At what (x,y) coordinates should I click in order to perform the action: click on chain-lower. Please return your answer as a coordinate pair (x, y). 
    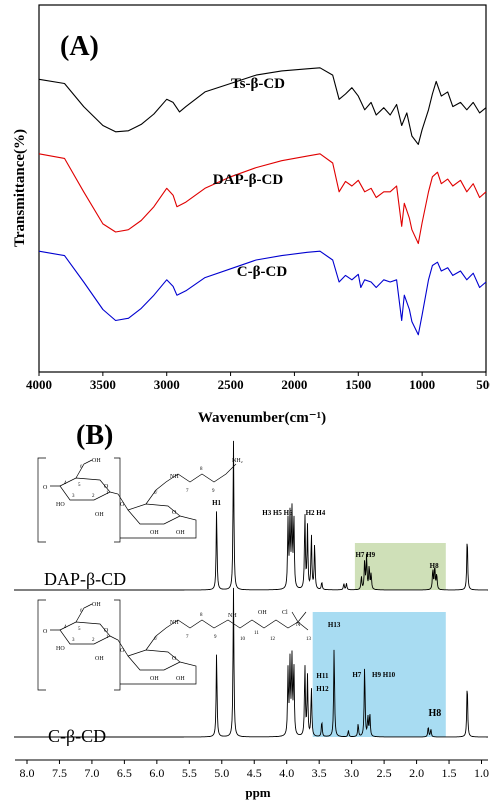
    Looking at the image, I should click on (222, 635).